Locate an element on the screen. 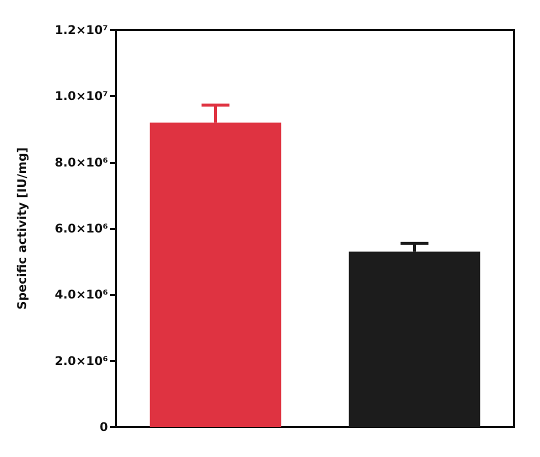 The image size is (540, 457). y-tick-label: 4.0×10⁶ is located at coordinates (81, 295).